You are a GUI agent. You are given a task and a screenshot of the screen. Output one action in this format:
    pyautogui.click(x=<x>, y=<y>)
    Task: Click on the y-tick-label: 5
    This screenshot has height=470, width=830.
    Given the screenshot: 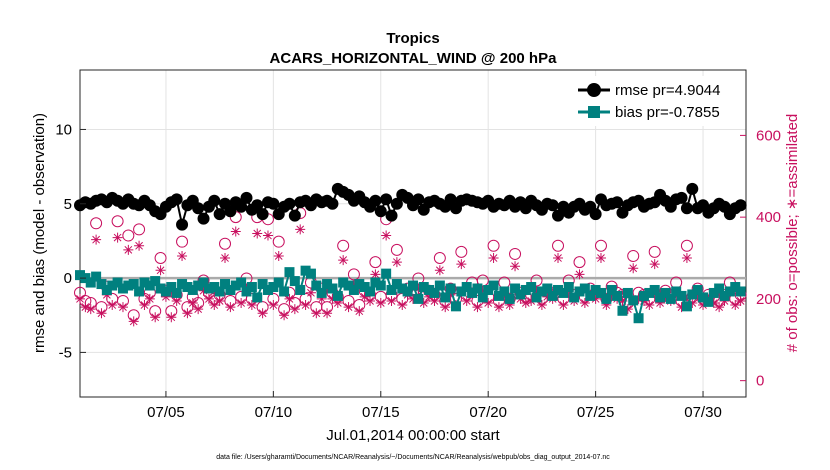 What is the action you would take?
    pyautogui.click(x=68, y=204)
    